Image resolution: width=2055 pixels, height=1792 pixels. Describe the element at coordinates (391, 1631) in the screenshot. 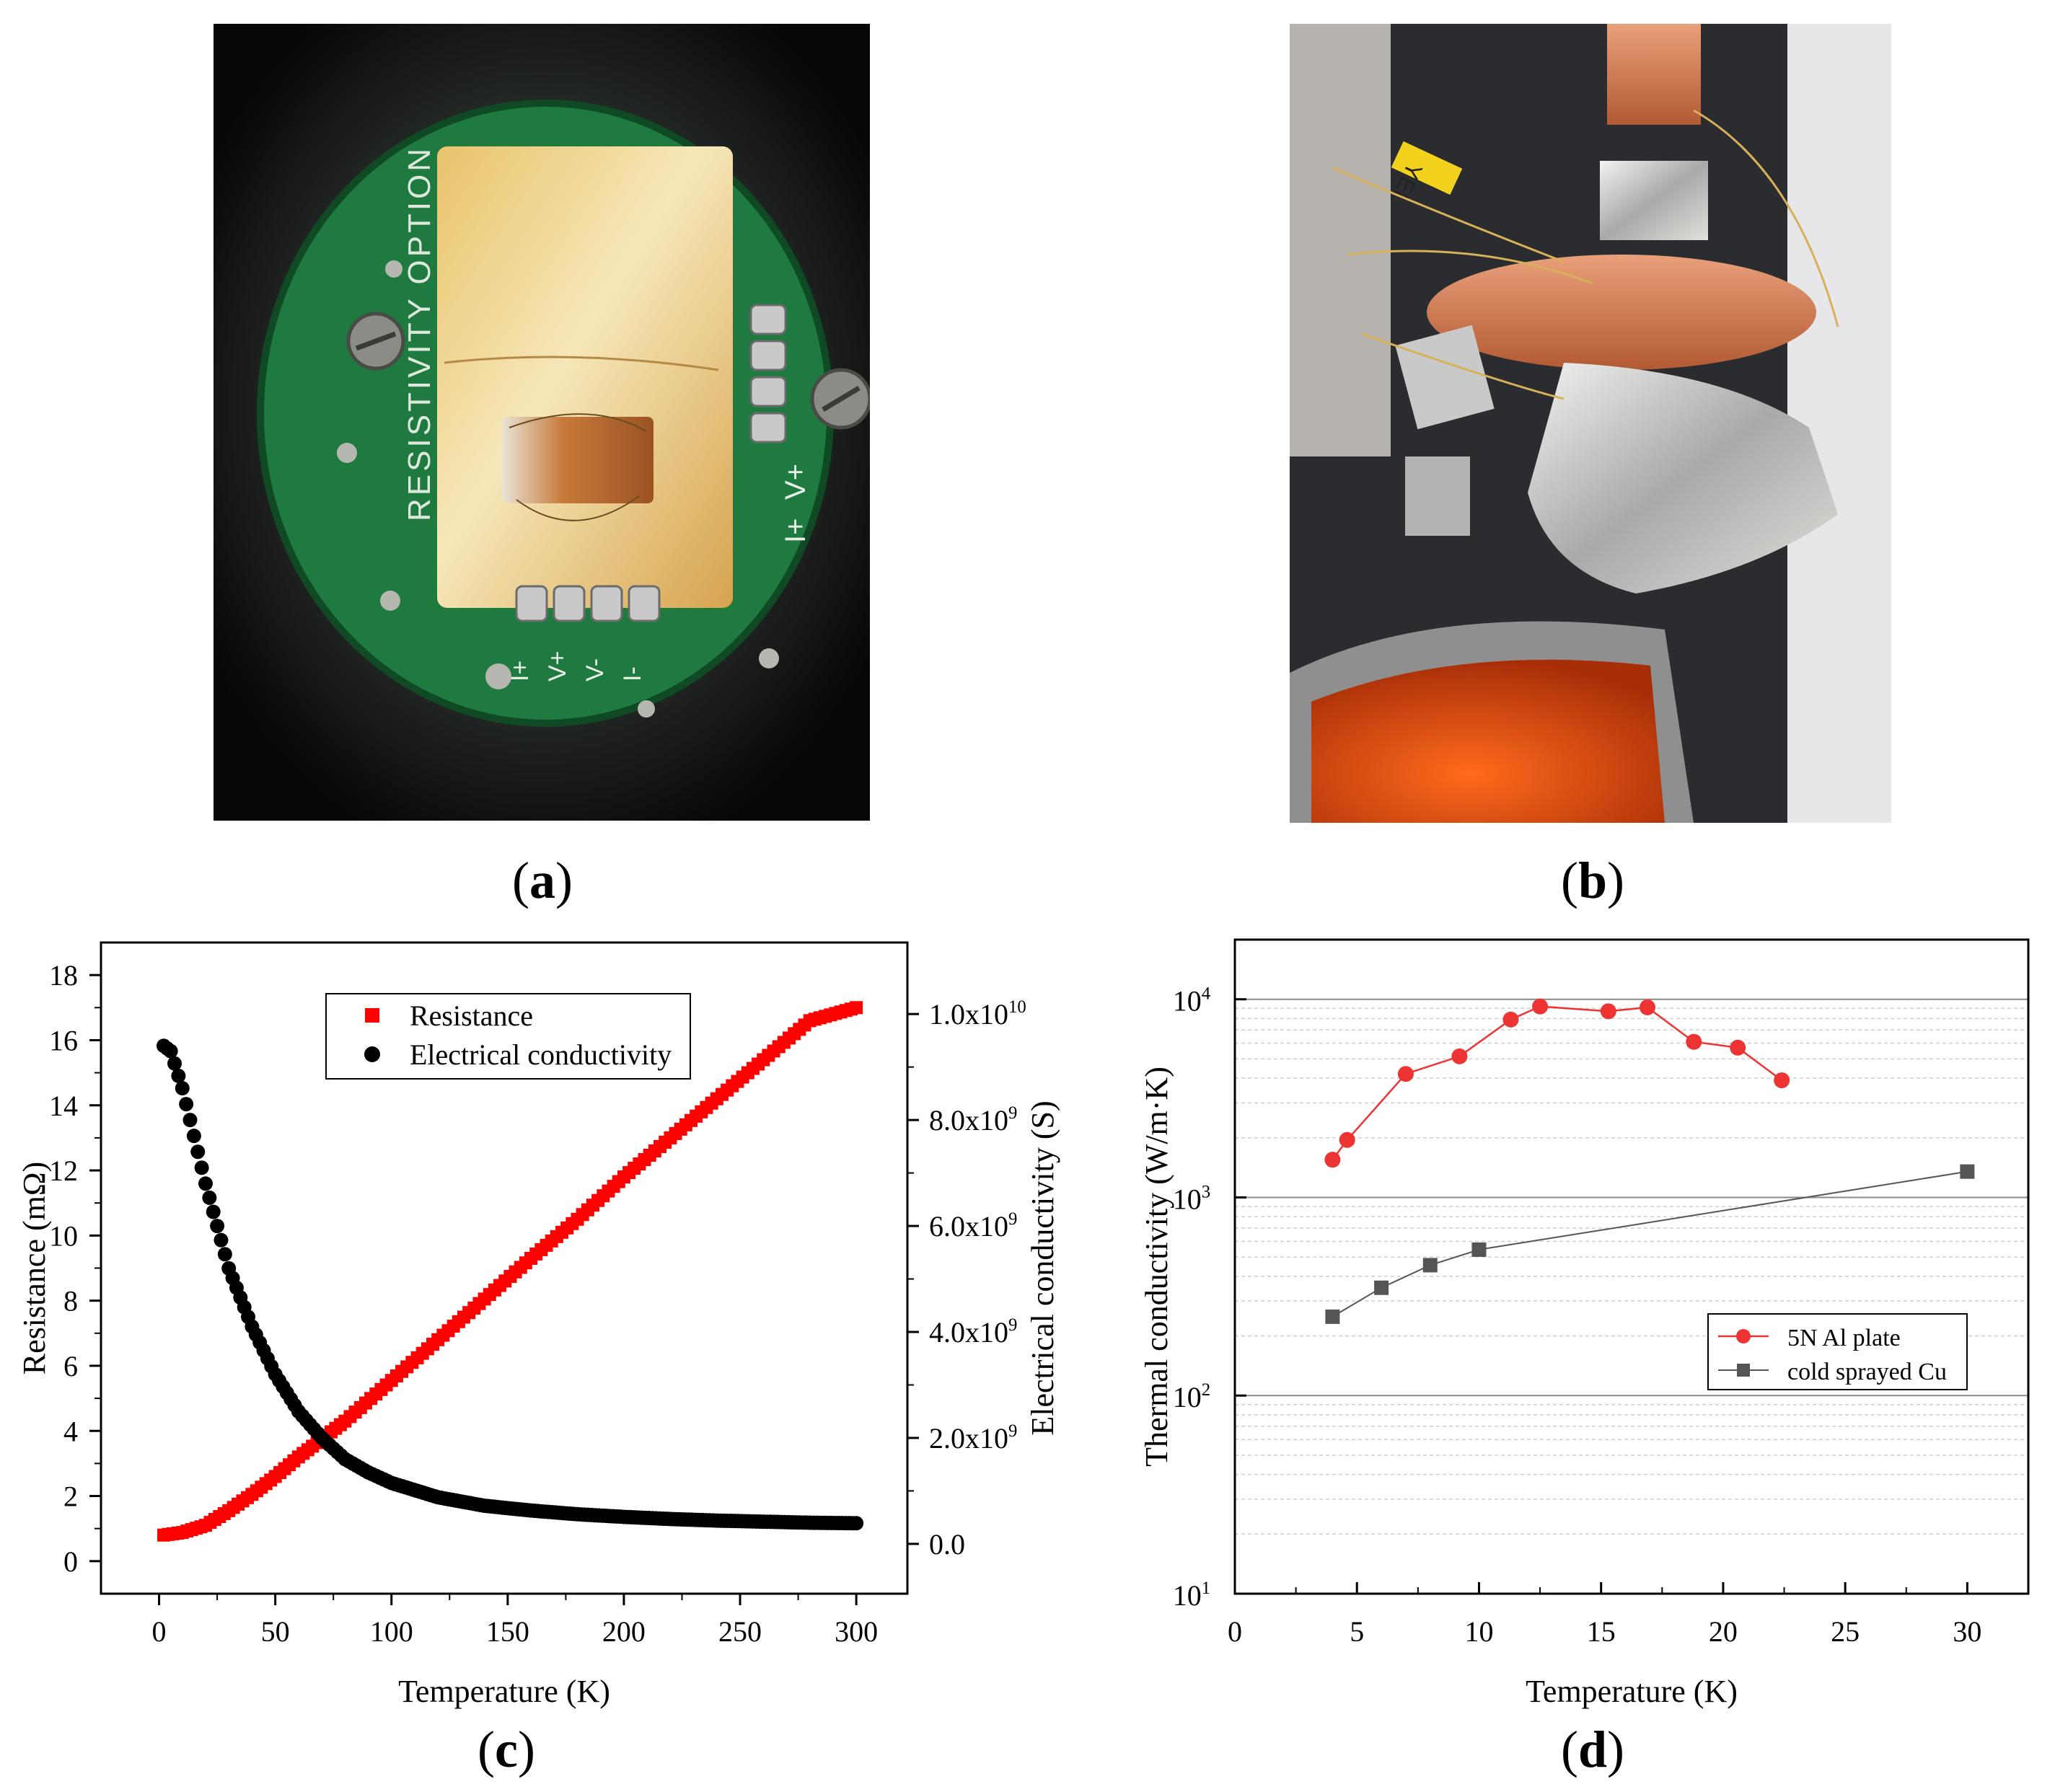

I see `chart-c-xtick-label: 100` at that location.